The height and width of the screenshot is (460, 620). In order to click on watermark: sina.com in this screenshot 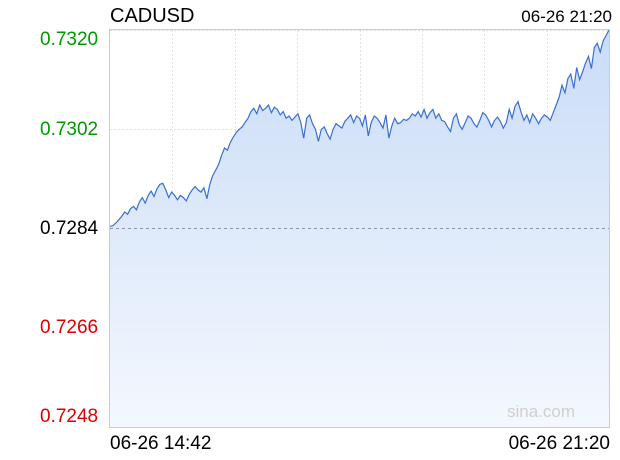, I will do `click(541, 411)`.